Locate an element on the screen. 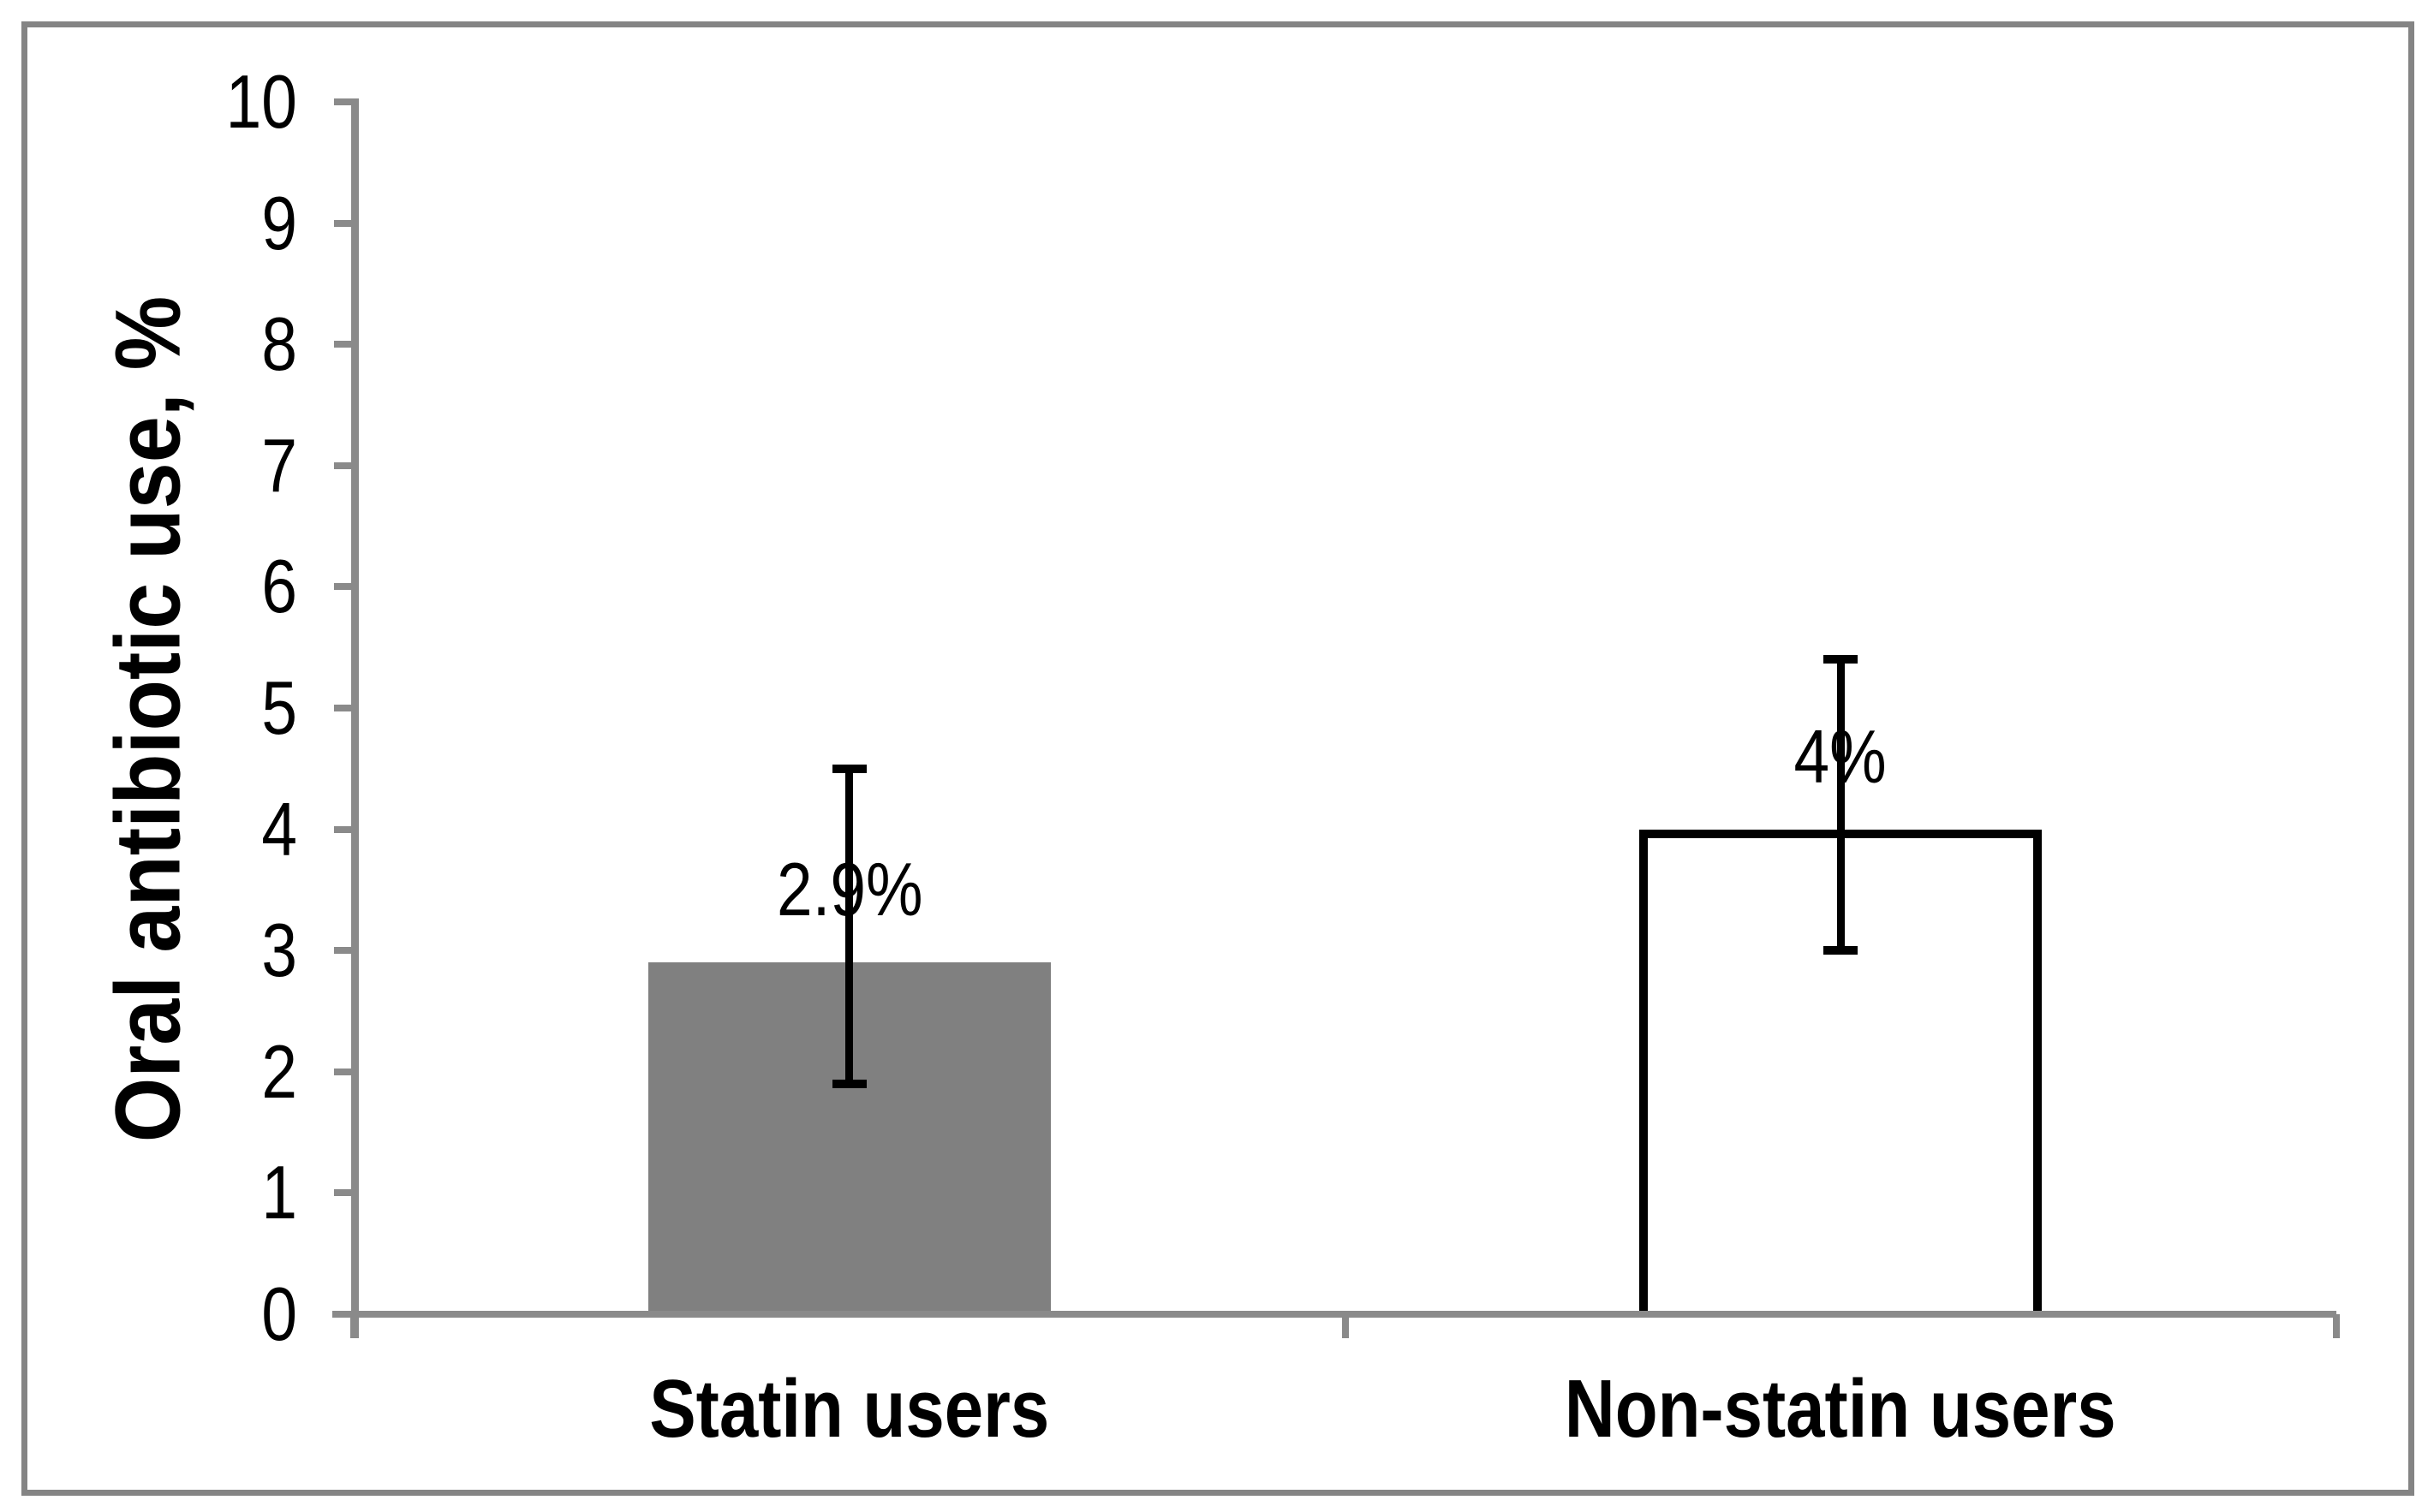 This screenshot has width=2434, height=1512. category-label-statin-users: Statin users is located at coordinates (850, 1409).